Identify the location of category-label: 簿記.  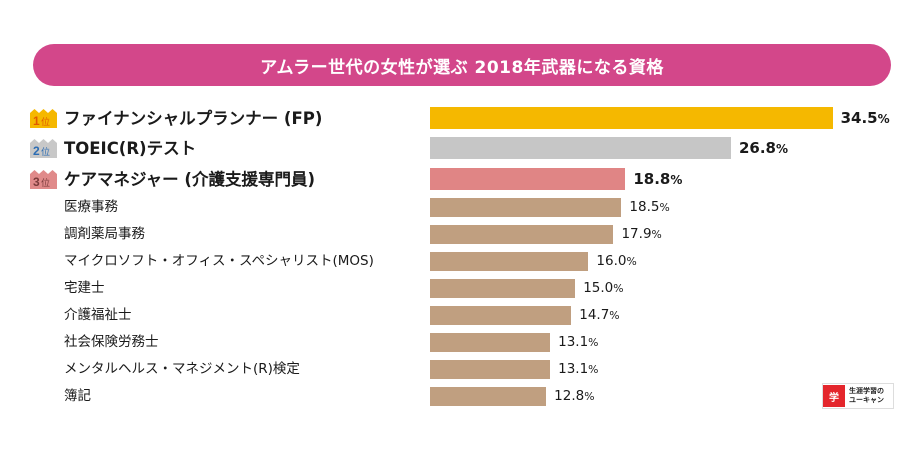
(77, 396).